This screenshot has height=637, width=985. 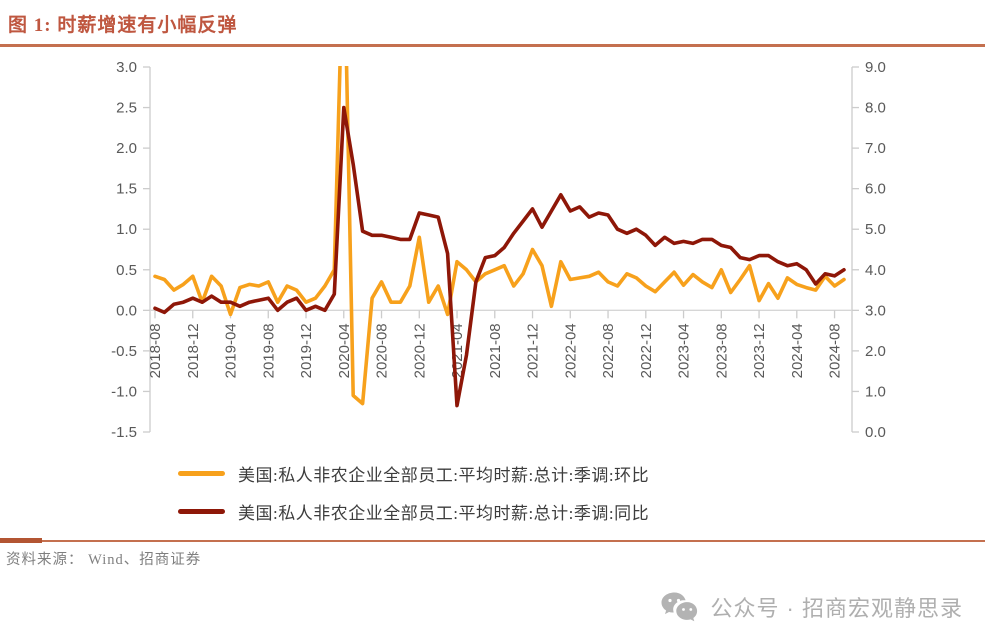 I want to click on right-axis-tick-label: 1.0, so click(x=875, y=391).